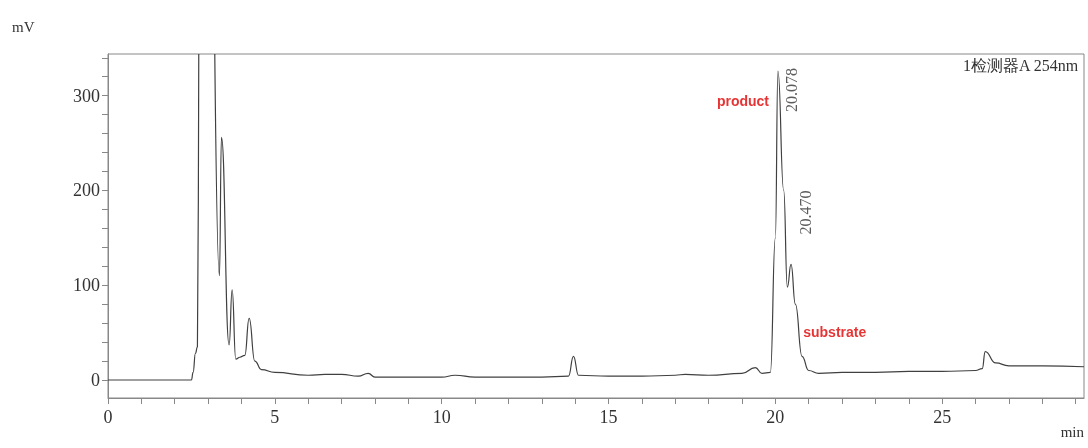 The image size is (1088, 448). Describe the element at coordinates (108, 417) in the screenshot. I see `x-tick-label: 0` at that location.